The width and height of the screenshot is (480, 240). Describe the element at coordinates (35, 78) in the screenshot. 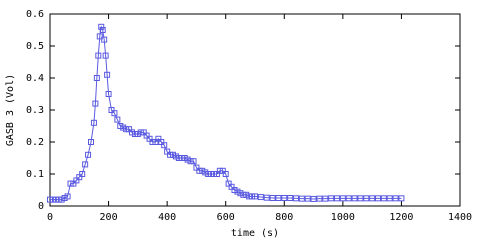

I see `y-tick-label: 0.4` at that location.